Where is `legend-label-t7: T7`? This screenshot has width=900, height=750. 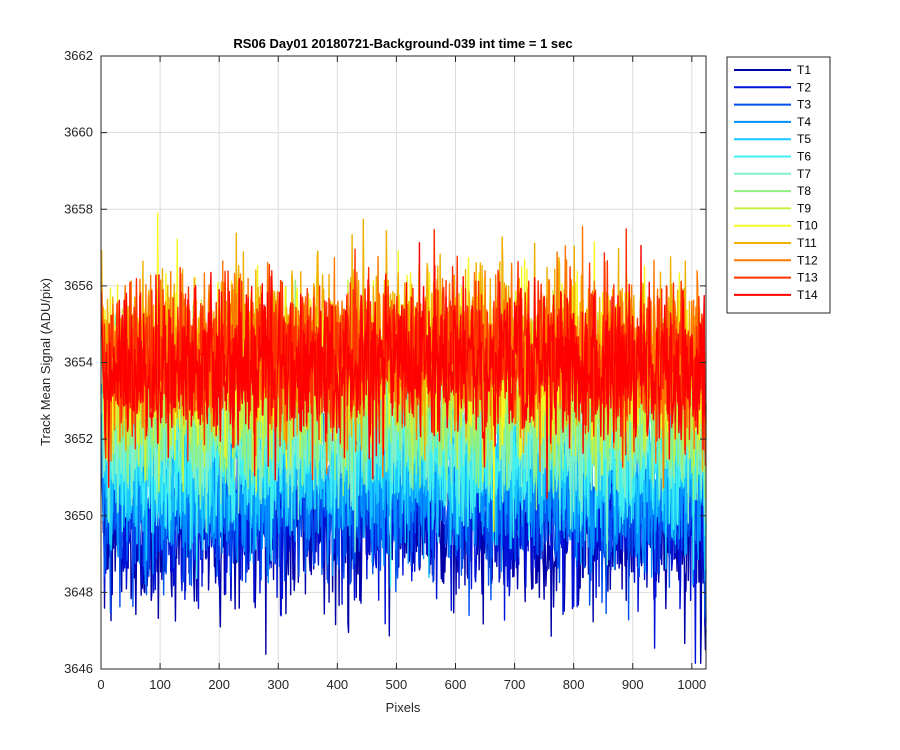 legend-label-t7: T7 is located at coordinates (804, 174).